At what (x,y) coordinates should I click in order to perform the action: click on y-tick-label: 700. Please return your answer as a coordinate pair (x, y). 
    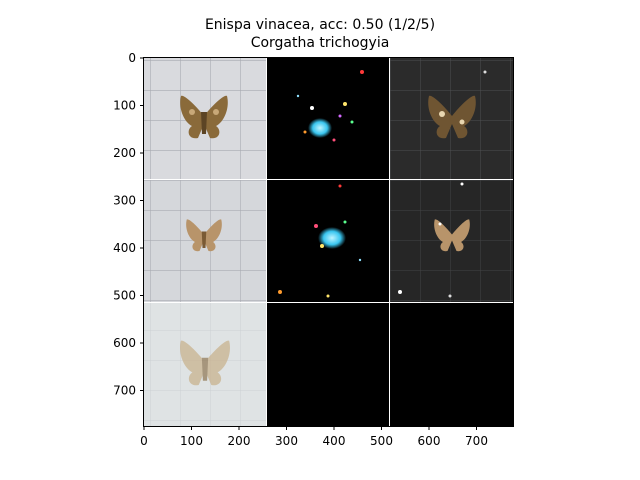
    Looking at the image, I should click on (124, 391).